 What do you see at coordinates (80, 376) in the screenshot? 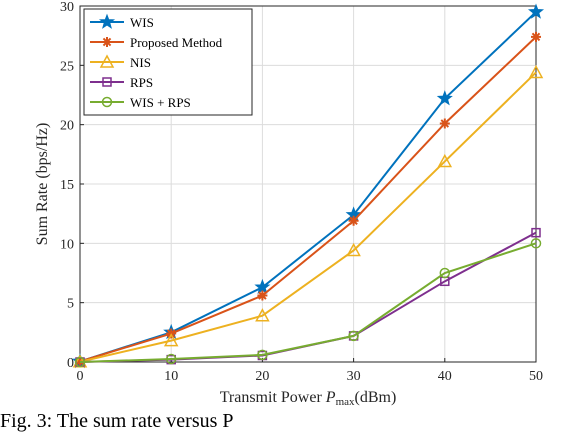
I see `x-tick-label: 0` at bounding box center [80, 376].